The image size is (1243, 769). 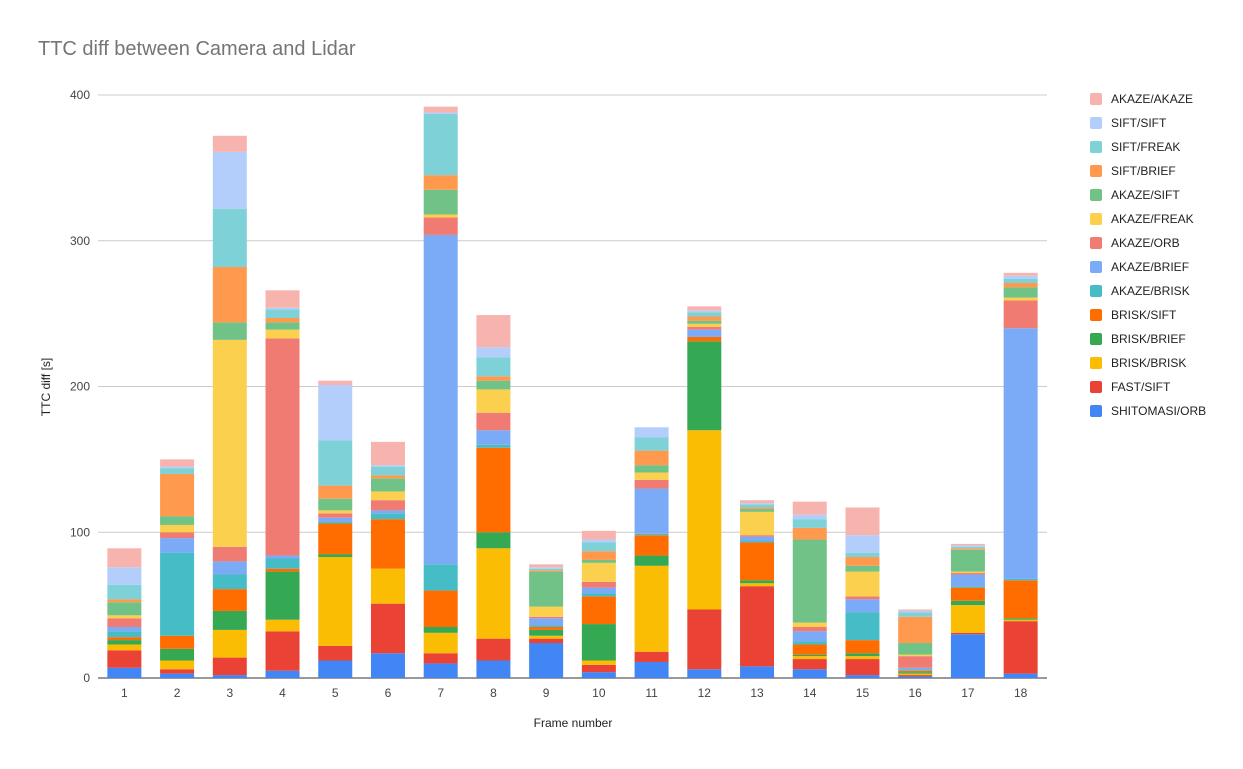 What do you see at coordinates (1165, 147) in the screenshot?
I see `legend-item: SIFT/FREAK` at bounding box center [1165, 147].